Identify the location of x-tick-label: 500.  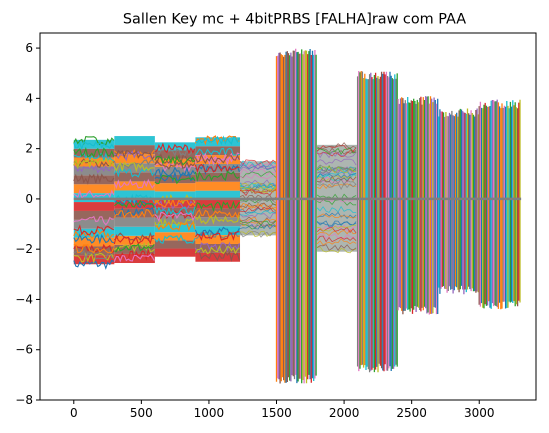
(141, 413).